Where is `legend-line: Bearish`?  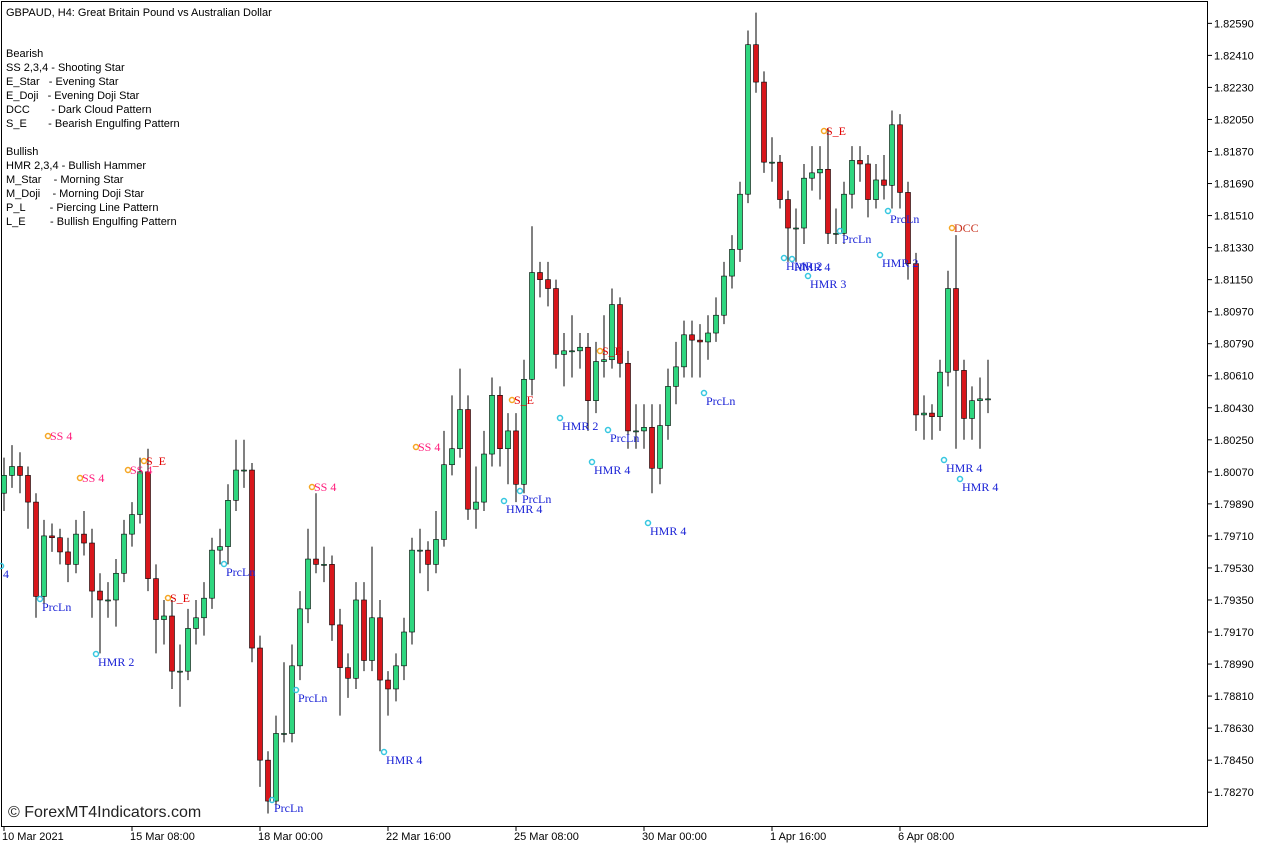
legend-line: Bearish is located at coordinates (24, 54).